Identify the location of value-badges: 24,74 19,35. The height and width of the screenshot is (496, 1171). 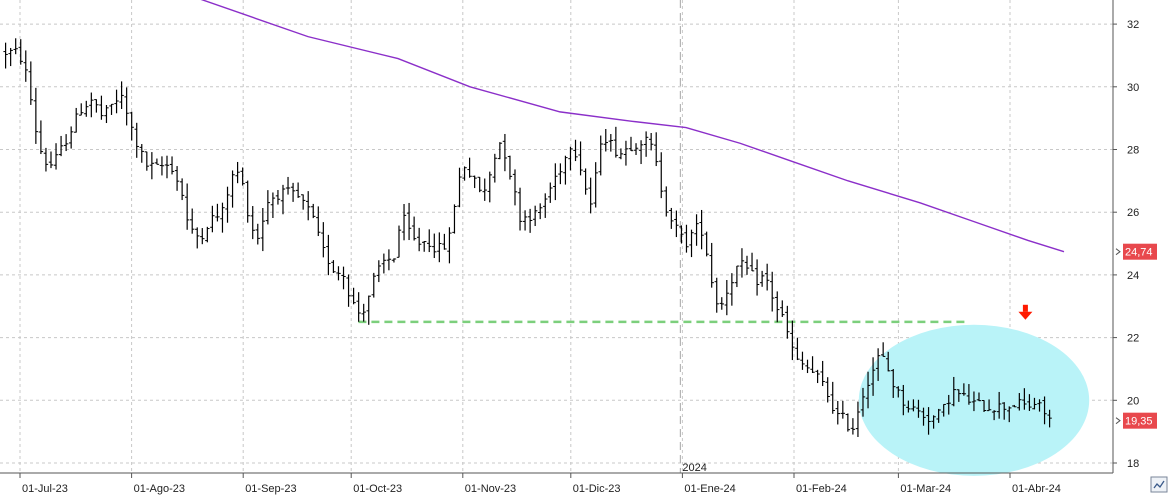
(1136, 336).